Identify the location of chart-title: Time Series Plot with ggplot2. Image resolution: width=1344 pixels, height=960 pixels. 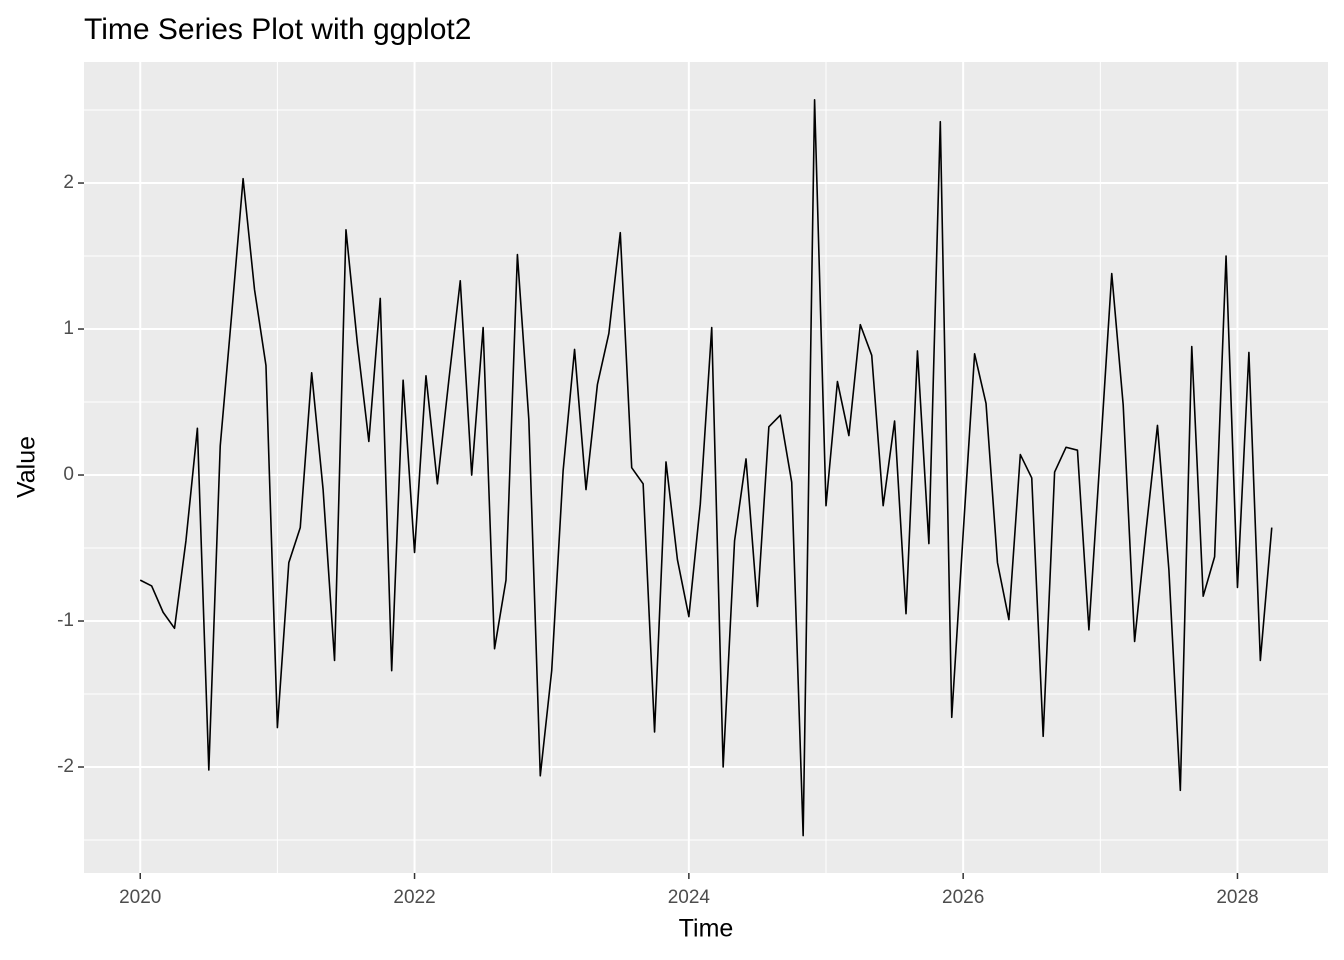
(277, 29).